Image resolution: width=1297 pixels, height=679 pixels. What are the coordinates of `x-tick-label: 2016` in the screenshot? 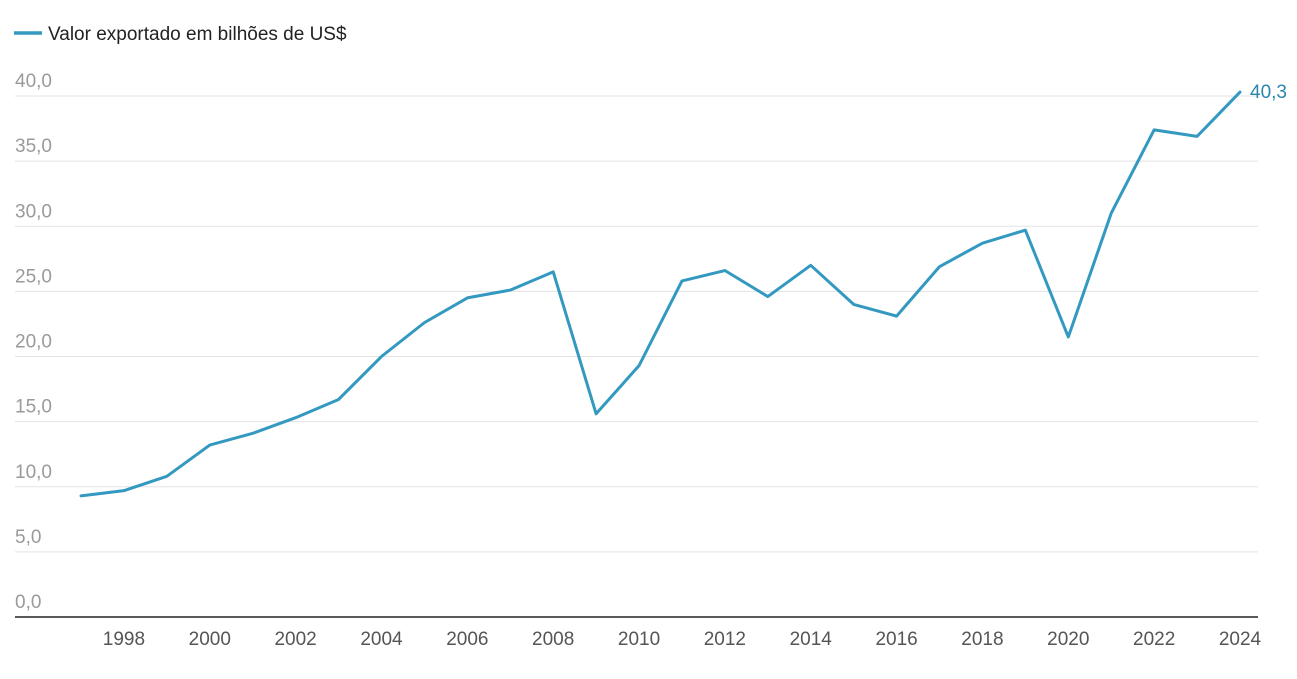 It's located at (896, 639).